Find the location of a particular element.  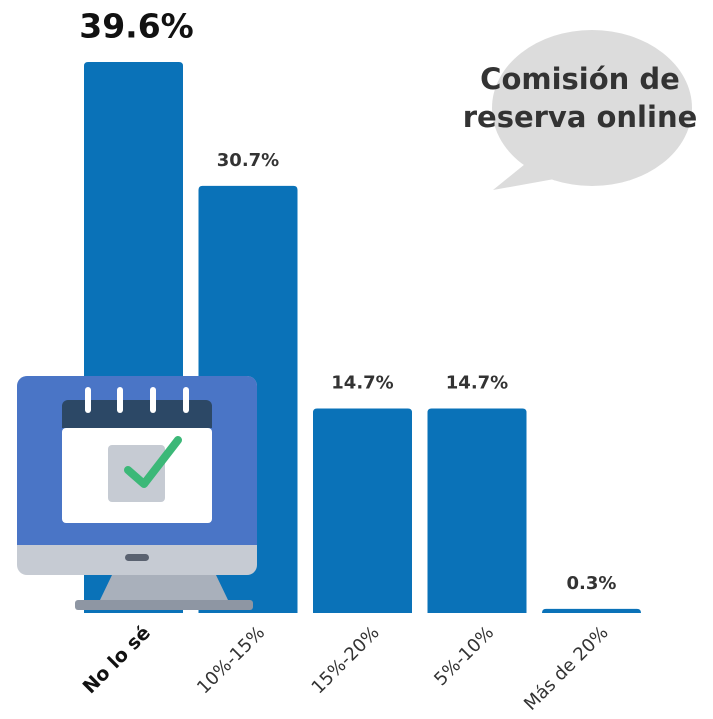

x-tick-label: 5%-10% is located at coordinates (464, 656).